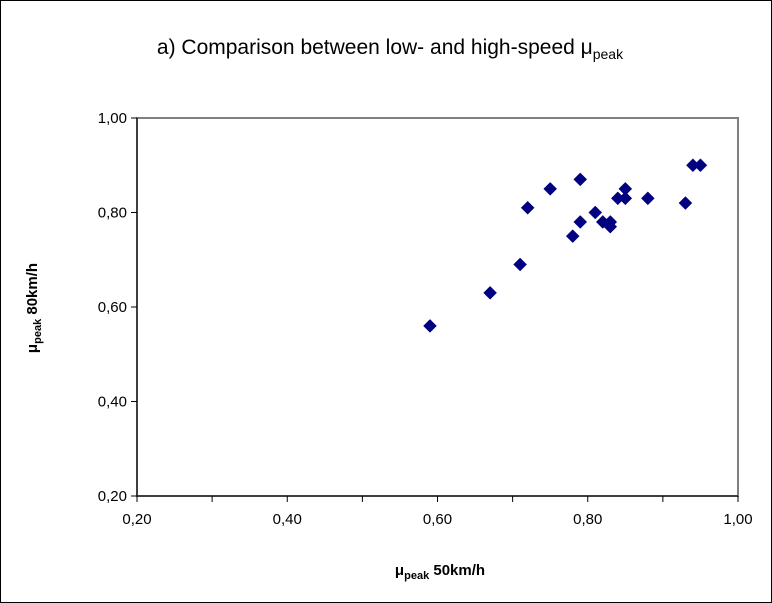 The height and width of the screenshot is (603, 772). I want to click on chart-title-subscript: peak, so click(608, 54).